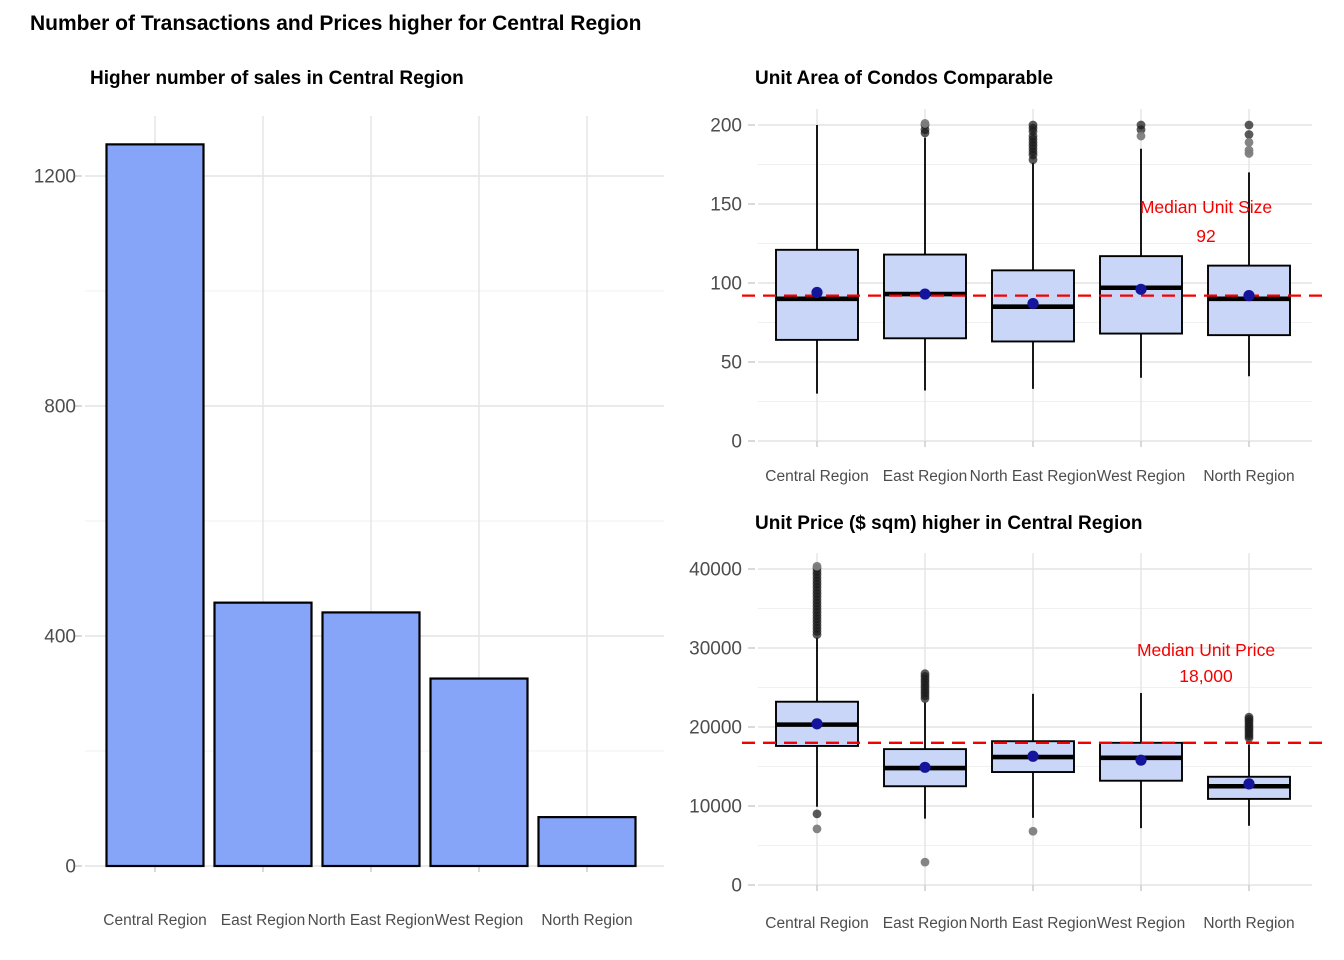  I want to click on y-axis-label: 150, so click(726, 205).